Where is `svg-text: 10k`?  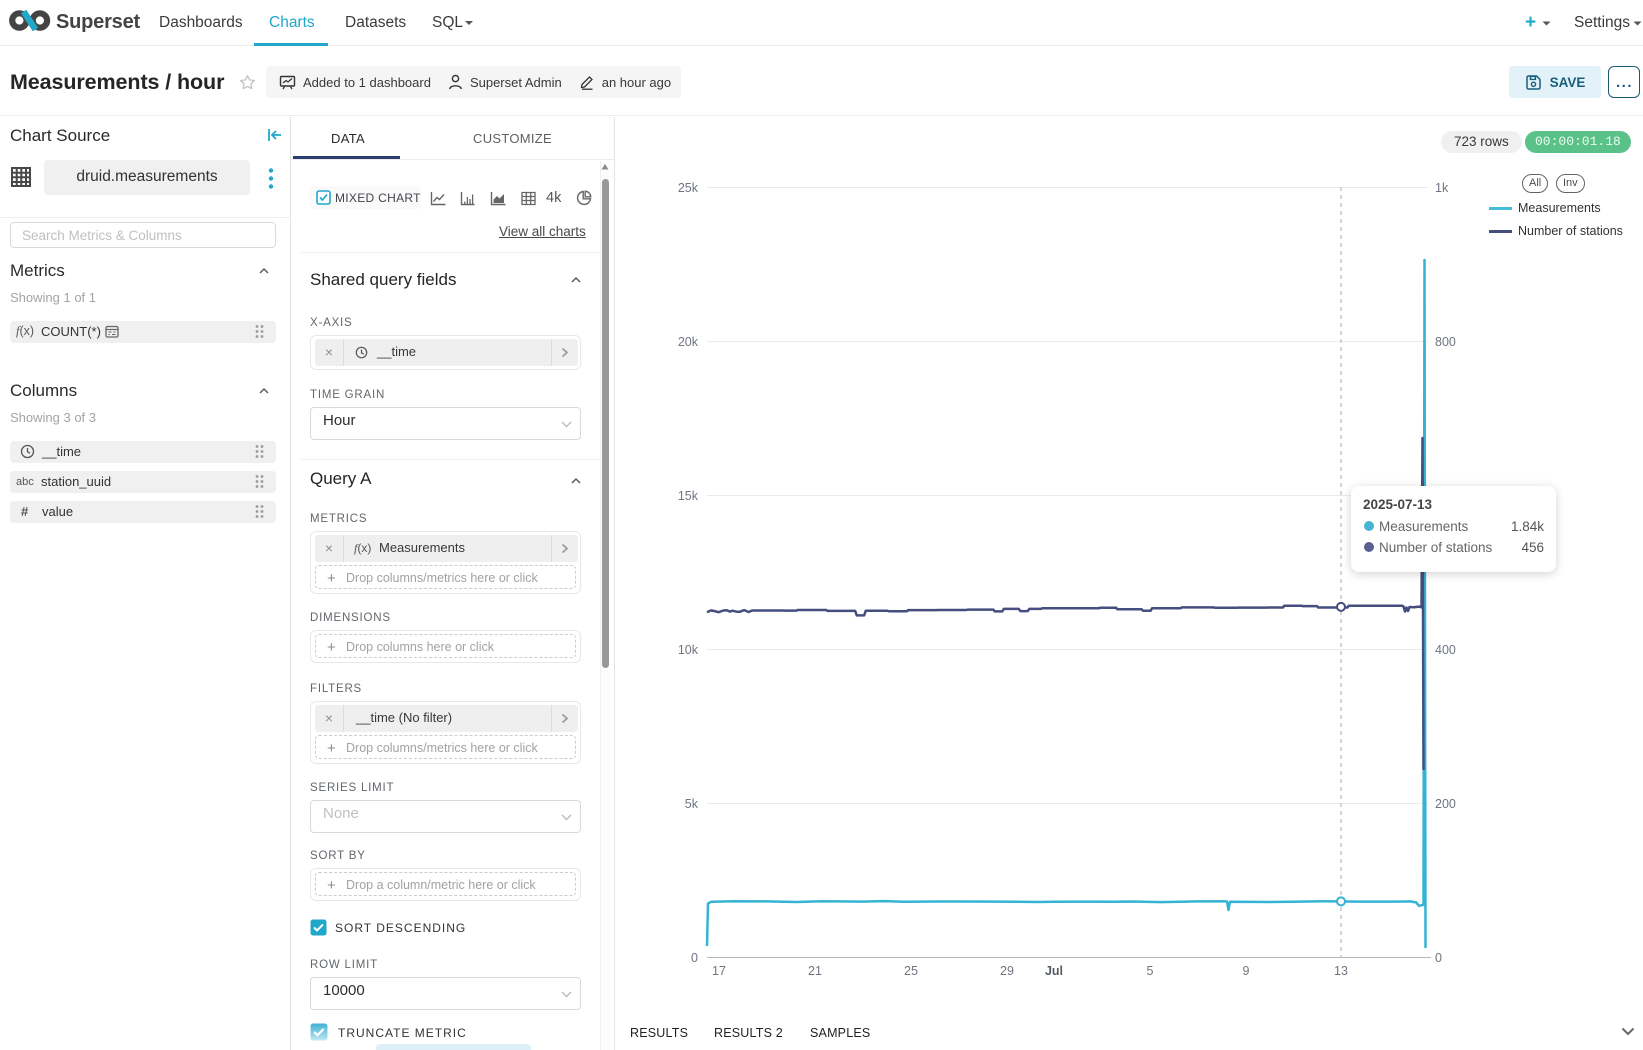
svg-text: 10k is located at coordinates (688, 650).